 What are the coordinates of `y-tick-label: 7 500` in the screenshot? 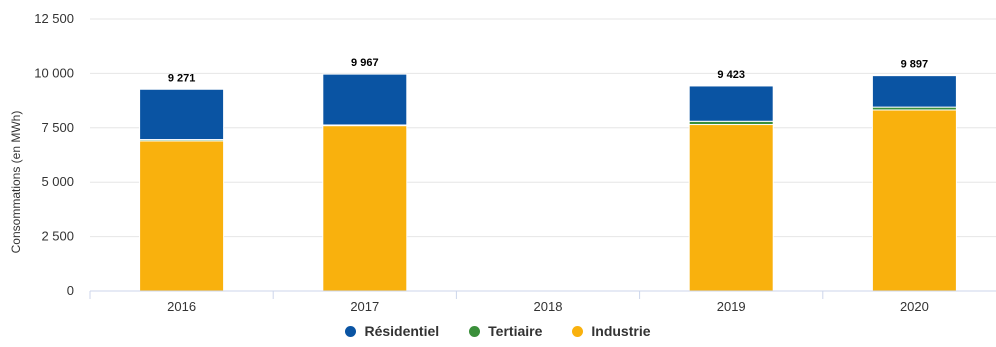 It's located at (57, 127).